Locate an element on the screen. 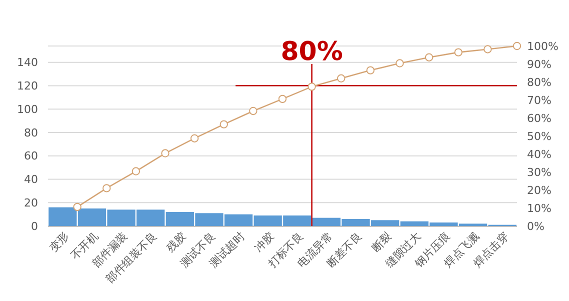 The image size is (569, 301). x-tick-label: 残胶 is located at coordinates (176, 242).